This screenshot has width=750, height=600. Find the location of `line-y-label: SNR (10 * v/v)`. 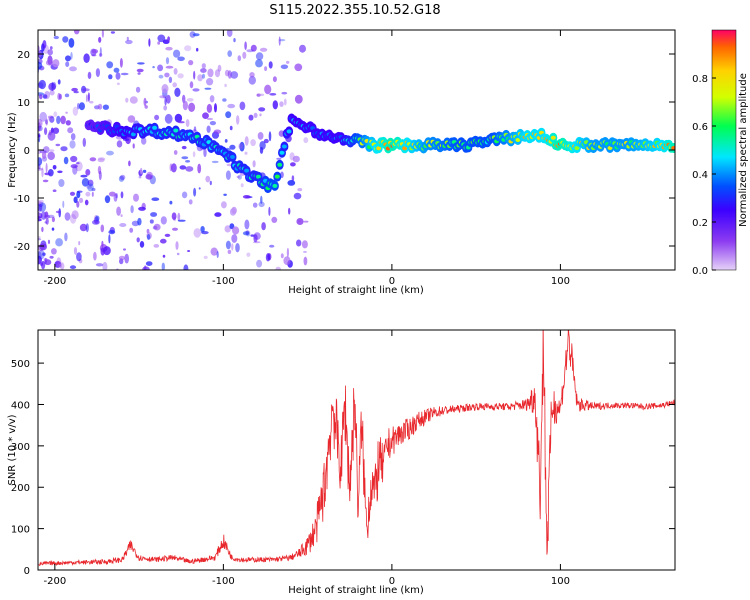

line-y-label: SNR (10 * v/v) is located at coordinates (12, 449).